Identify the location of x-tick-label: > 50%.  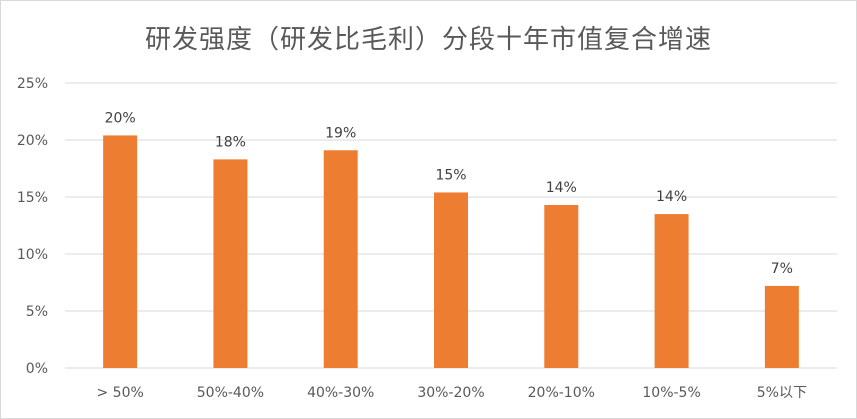
(119, 393).